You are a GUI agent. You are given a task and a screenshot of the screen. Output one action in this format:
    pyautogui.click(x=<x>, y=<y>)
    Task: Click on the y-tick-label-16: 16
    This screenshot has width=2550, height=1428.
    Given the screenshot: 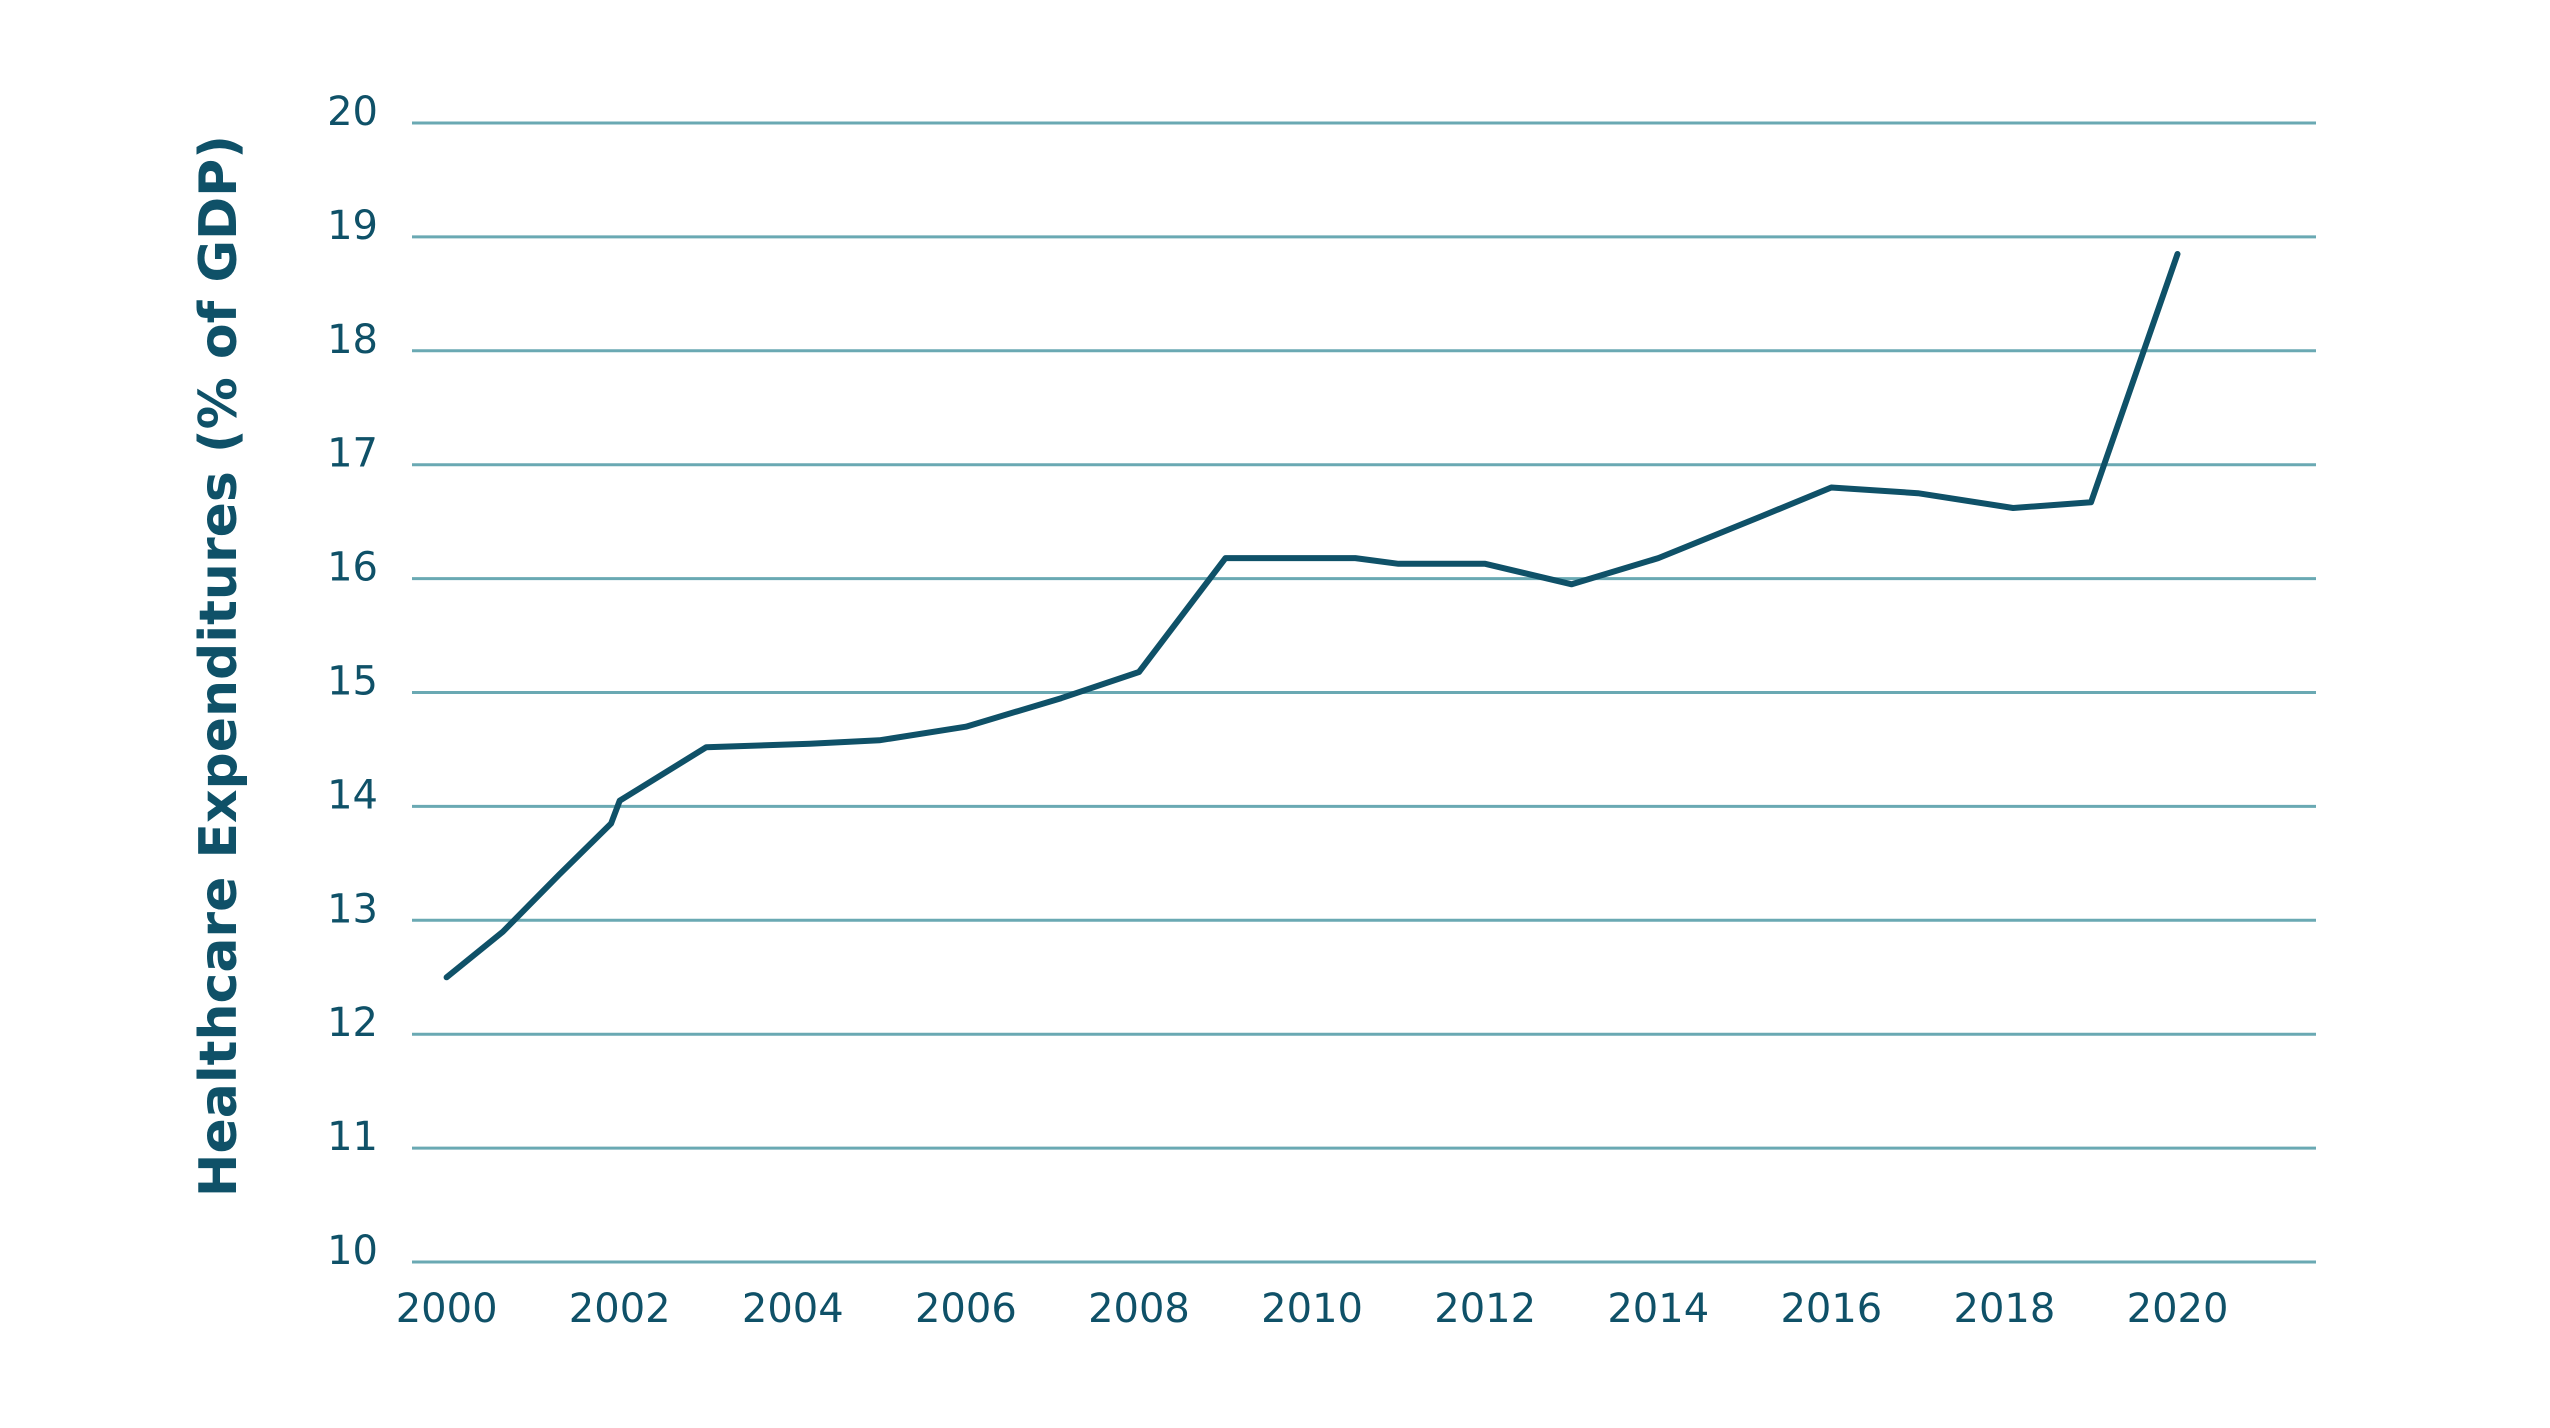 What is the action you would take?
    pyautogui.click(x=352, y=568)
    